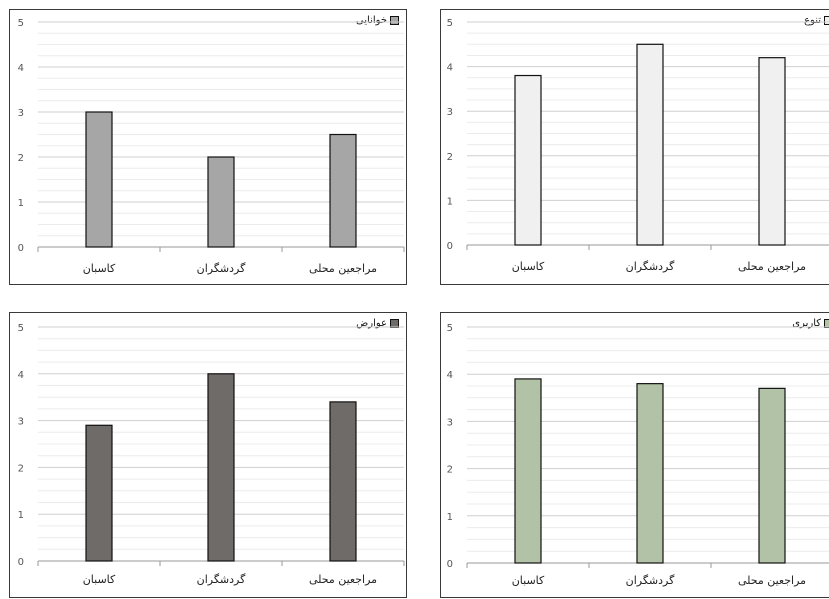  I want to click on legend-label: عوارض, so click(371, 323).